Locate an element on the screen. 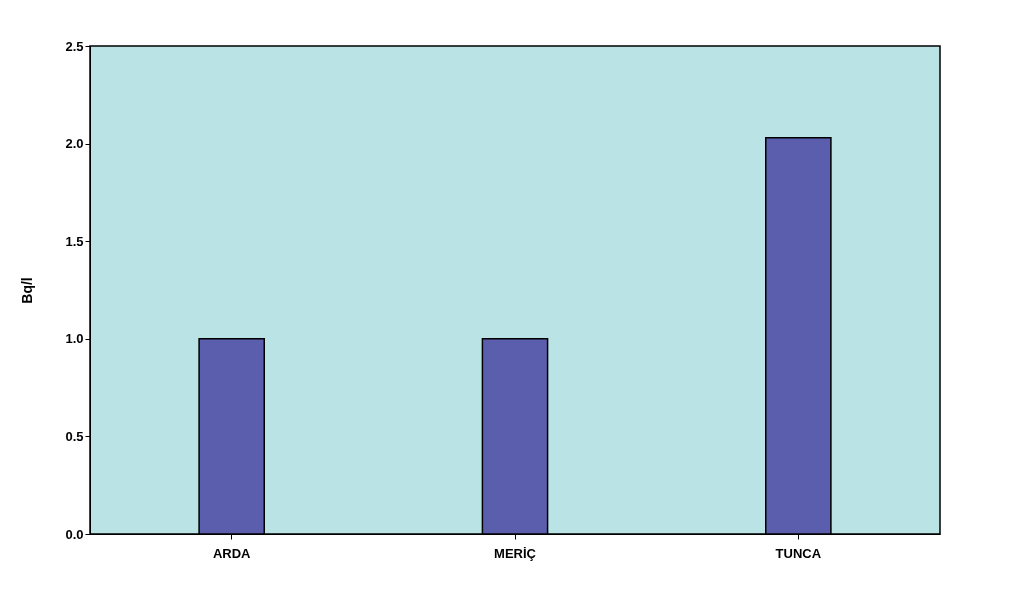  y-tick-label: 1.5 is located at coordinates (74, 241).